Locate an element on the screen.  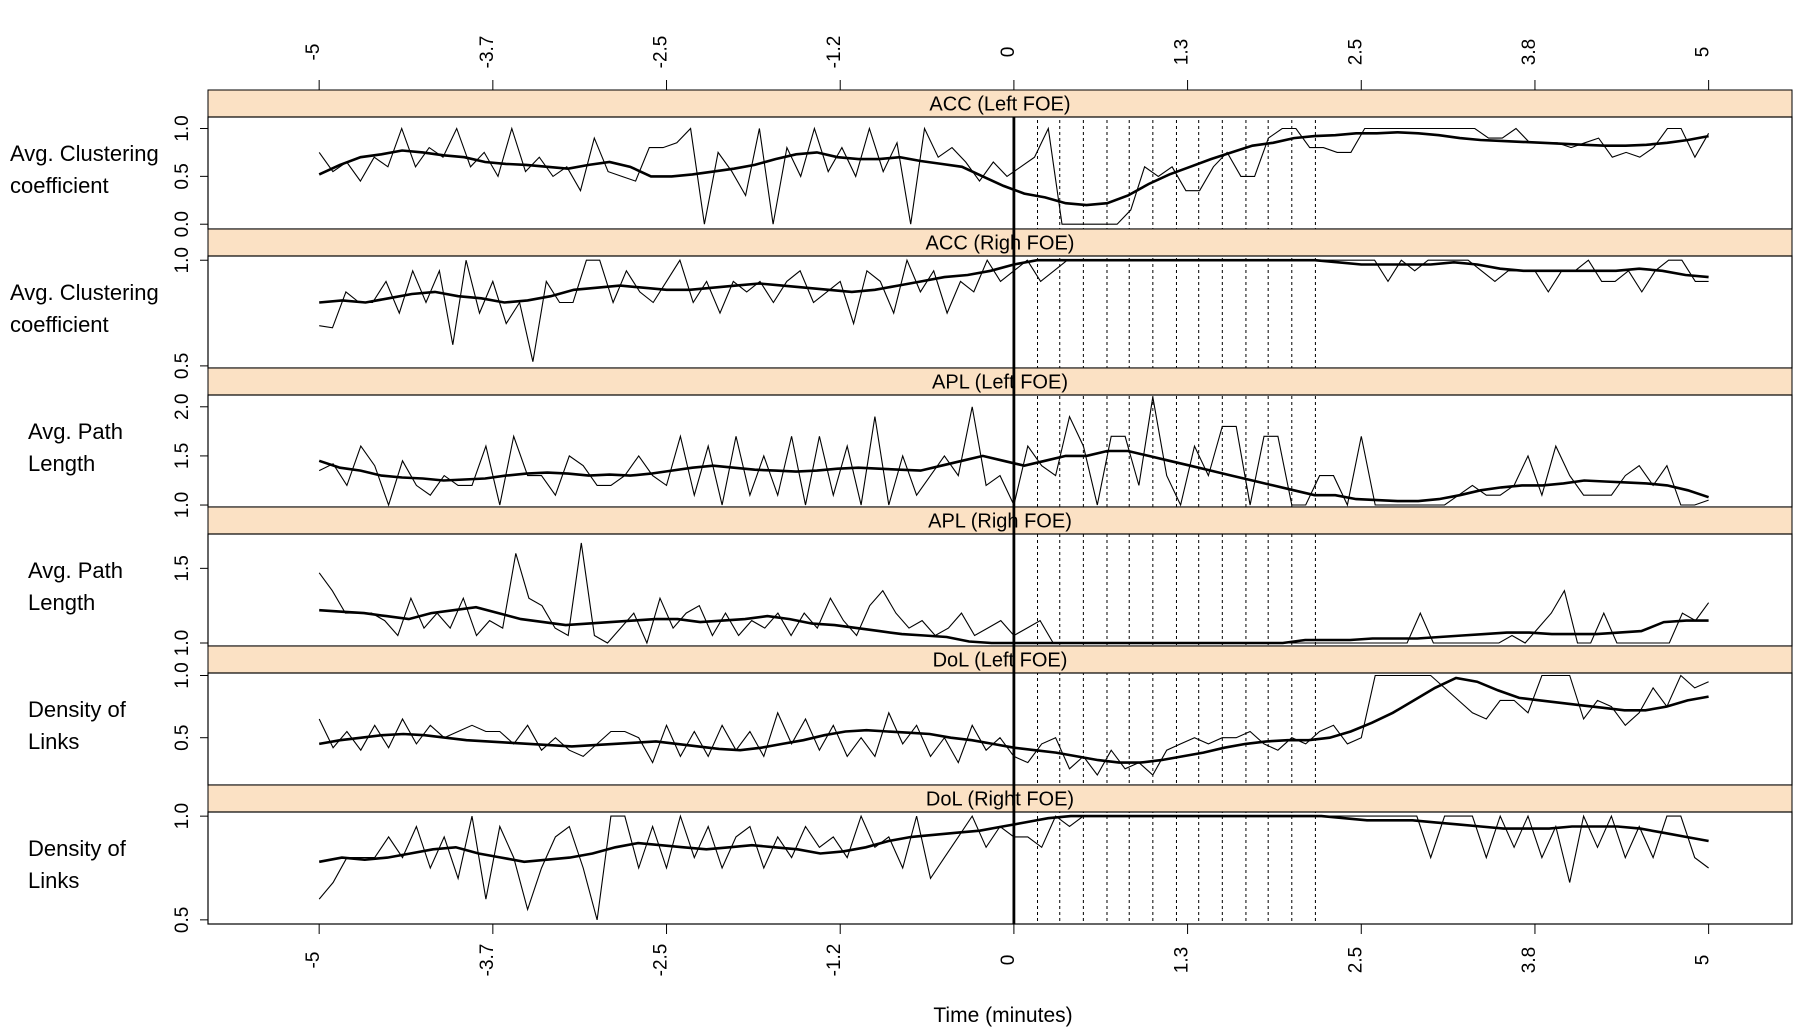
xtick-top-label-9: 5 is located at coordinates (1703, 52).